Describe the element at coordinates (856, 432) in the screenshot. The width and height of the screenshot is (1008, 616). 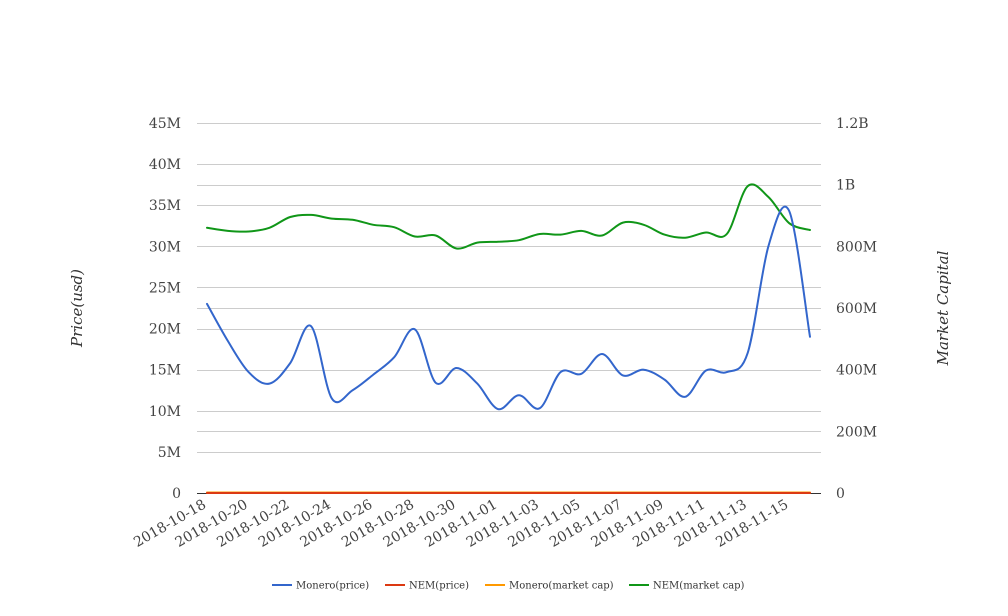
I see `y2-tick-label: 200M` at that location.